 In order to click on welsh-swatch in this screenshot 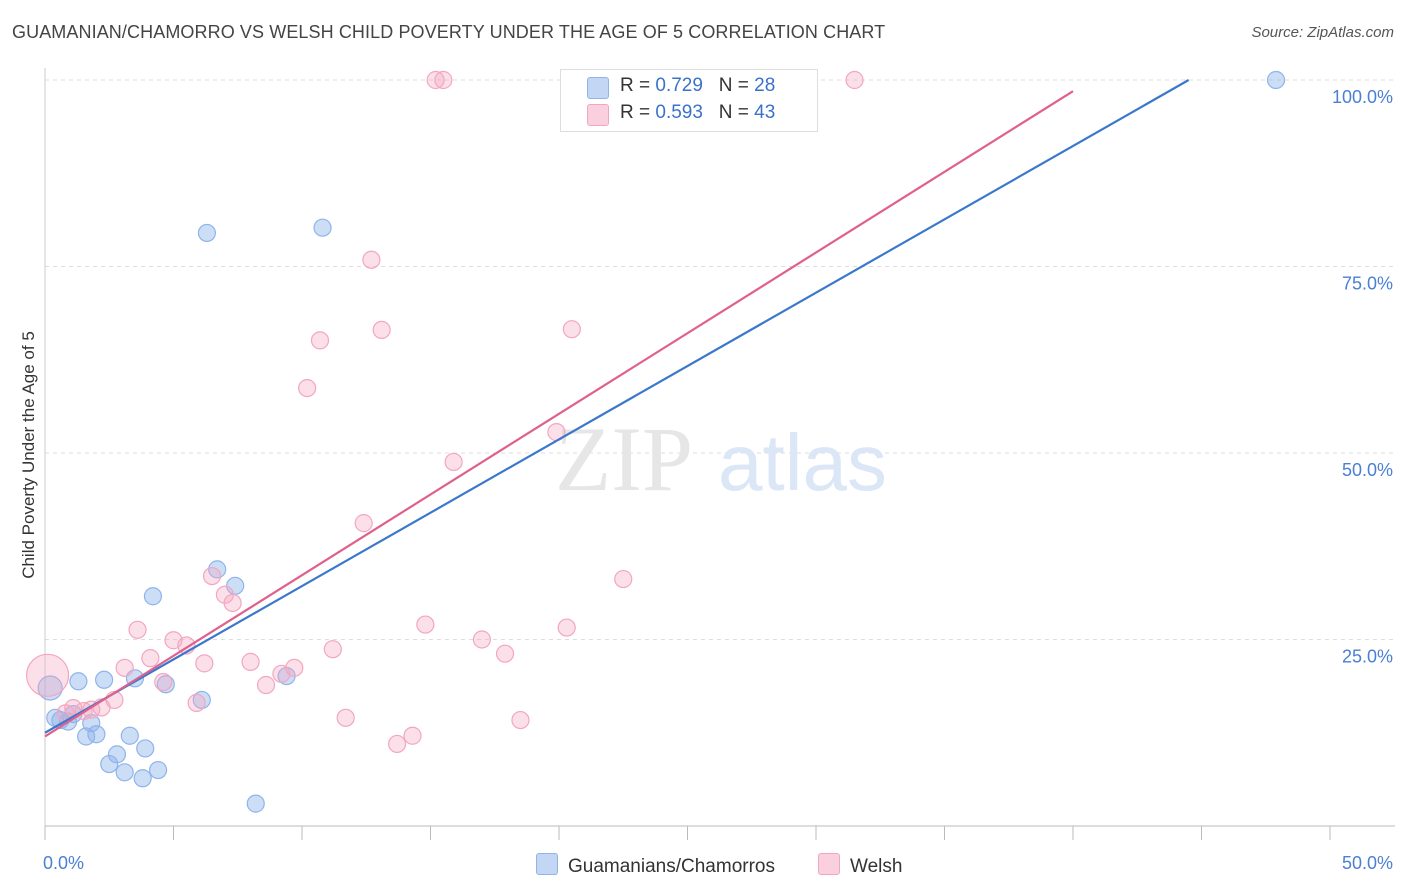, I will do `click(598, 115)`.